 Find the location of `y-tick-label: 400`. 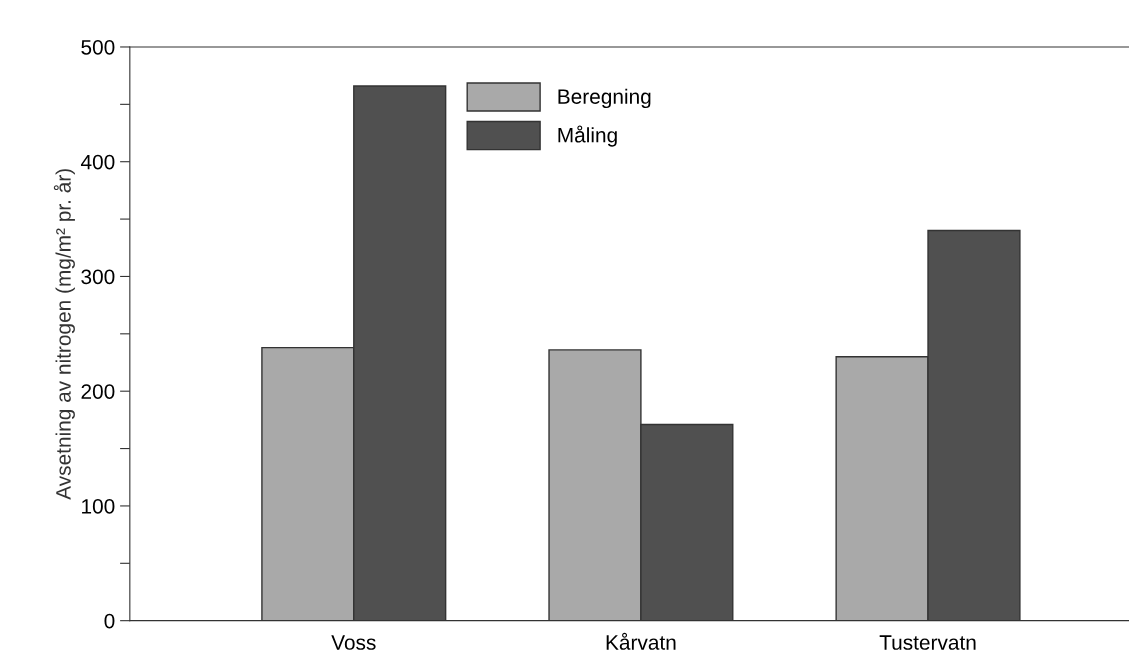

y-tick-label: 400 is located at coordinates (97, 162).